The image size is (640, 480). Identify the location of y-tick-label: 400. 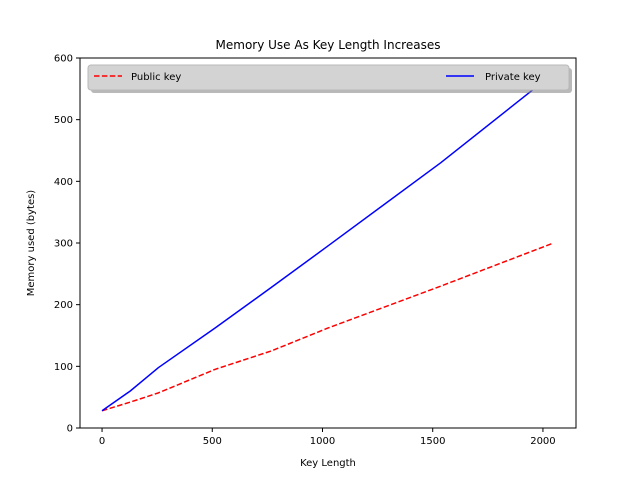
(63, 182).